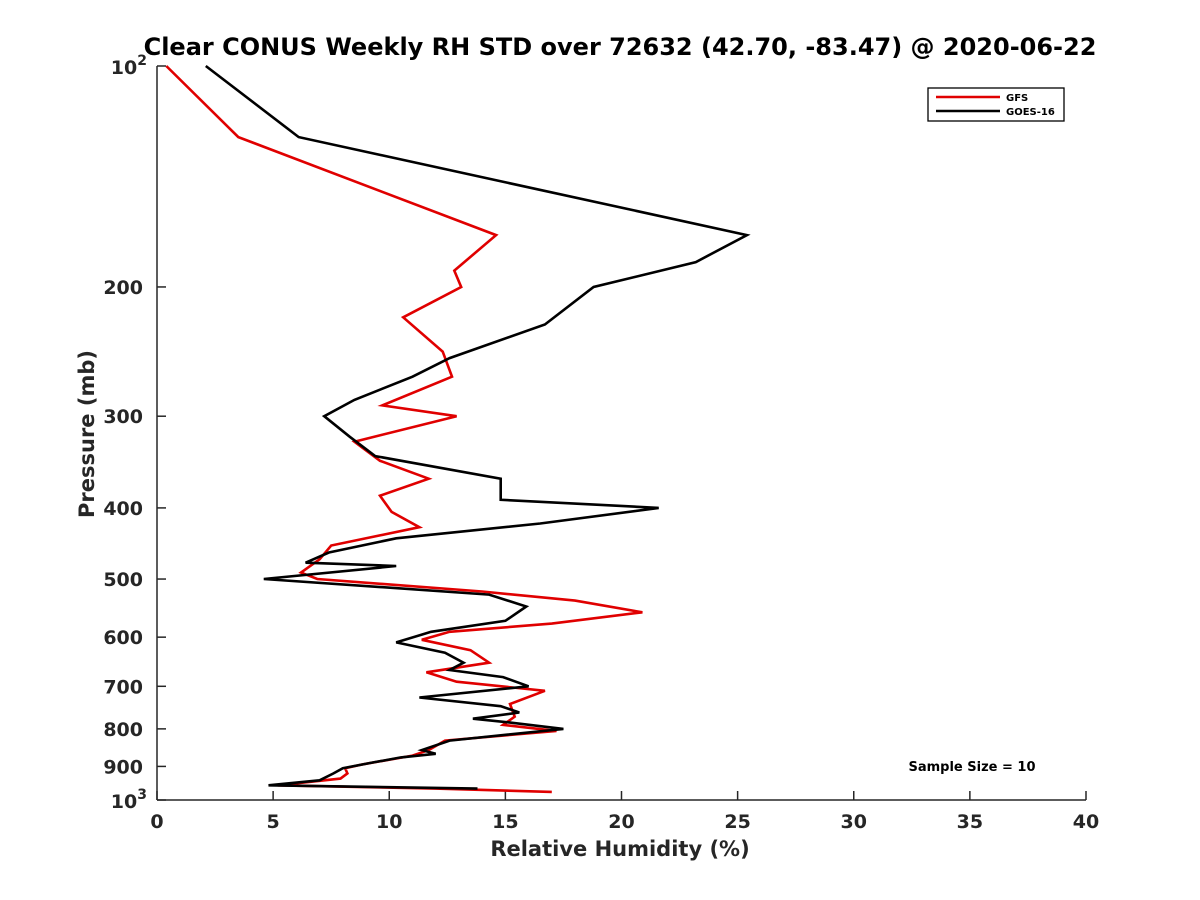 This screenshot has width=1200, height=900. I want to click on y-axis-label: Pressure (mb), so click(87, 434).